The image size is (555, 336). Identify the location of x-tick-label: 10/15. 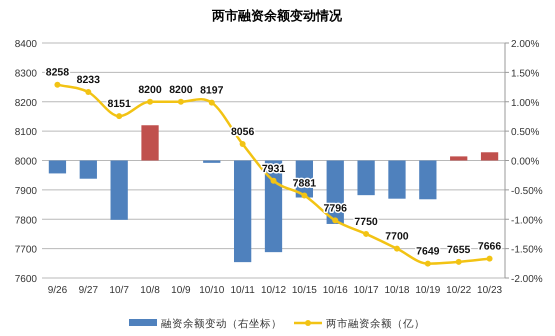
(305, 290).